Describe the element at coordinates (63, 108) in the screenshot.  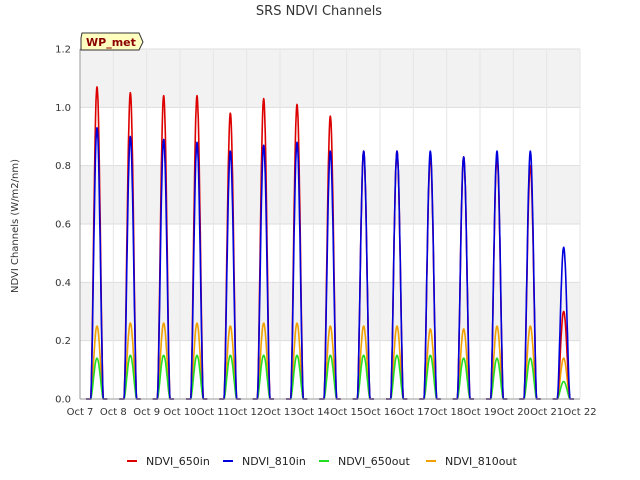
I see `y-tick-label: 1.0` at that location.